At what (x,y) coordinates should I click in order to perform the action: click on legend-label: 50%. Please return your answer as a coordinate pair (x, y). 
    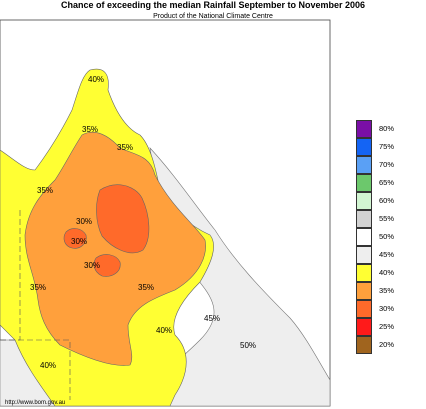
    Looking at the image, I should click on (387, 236).